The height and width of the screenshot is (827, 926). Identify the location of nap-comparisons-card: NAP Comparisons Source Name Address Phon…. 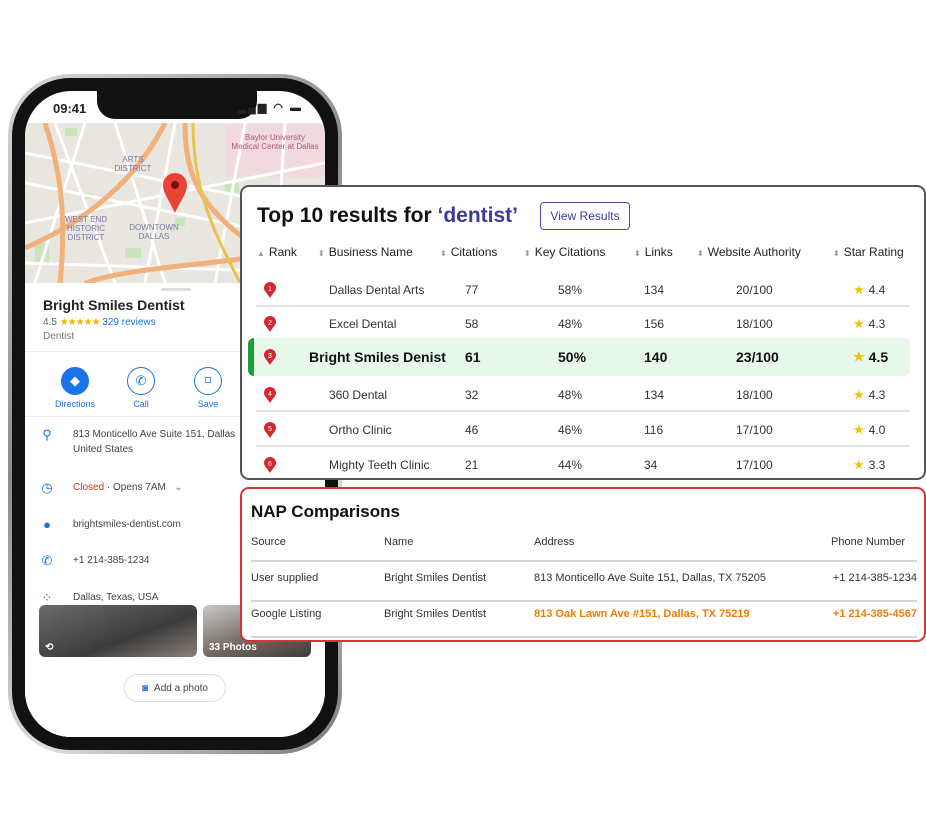
(583, 564).